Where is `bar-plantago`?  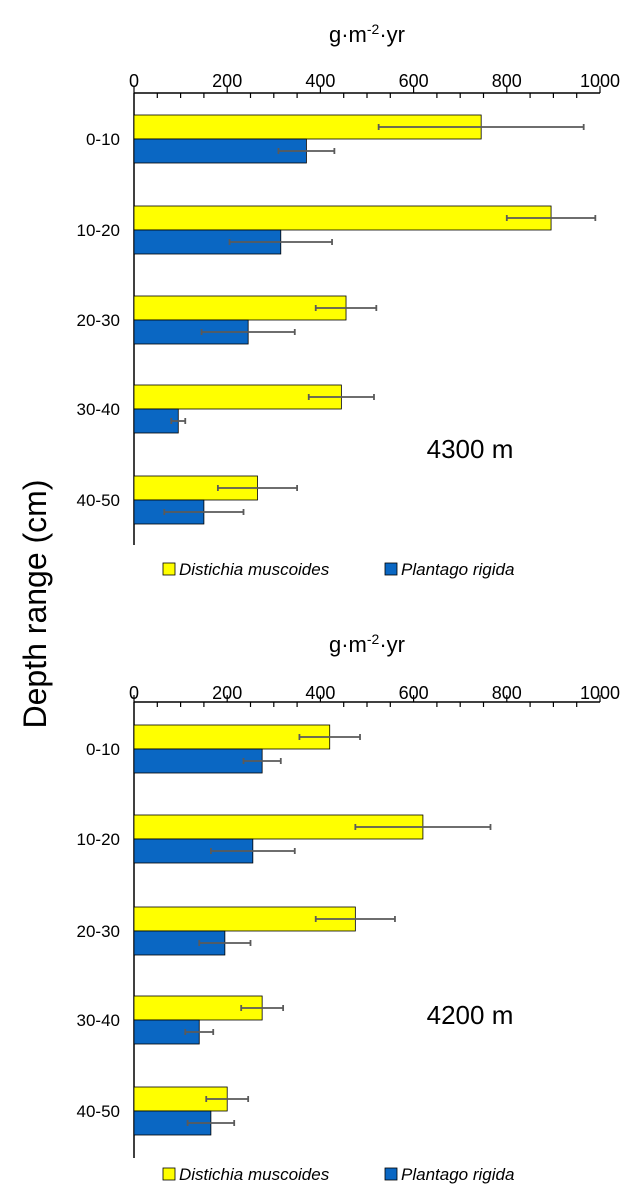
bar-plantago is located at coordinates (198, 761).